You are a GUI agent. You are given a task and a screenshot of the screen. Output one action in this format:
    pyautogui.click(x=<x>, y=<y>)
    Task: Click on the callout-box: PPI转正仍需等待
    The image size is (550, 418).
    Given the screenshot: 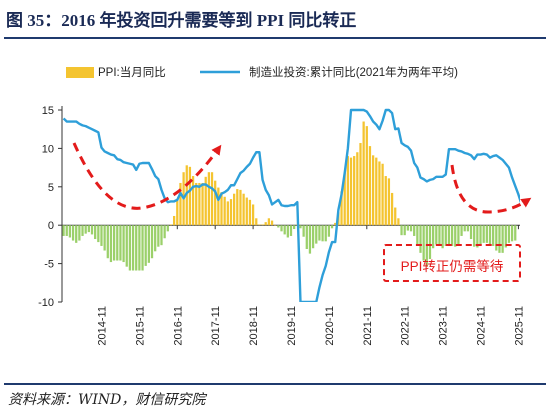 What is the action you would take?
    pyautogui.click(x=452, y=263)
    